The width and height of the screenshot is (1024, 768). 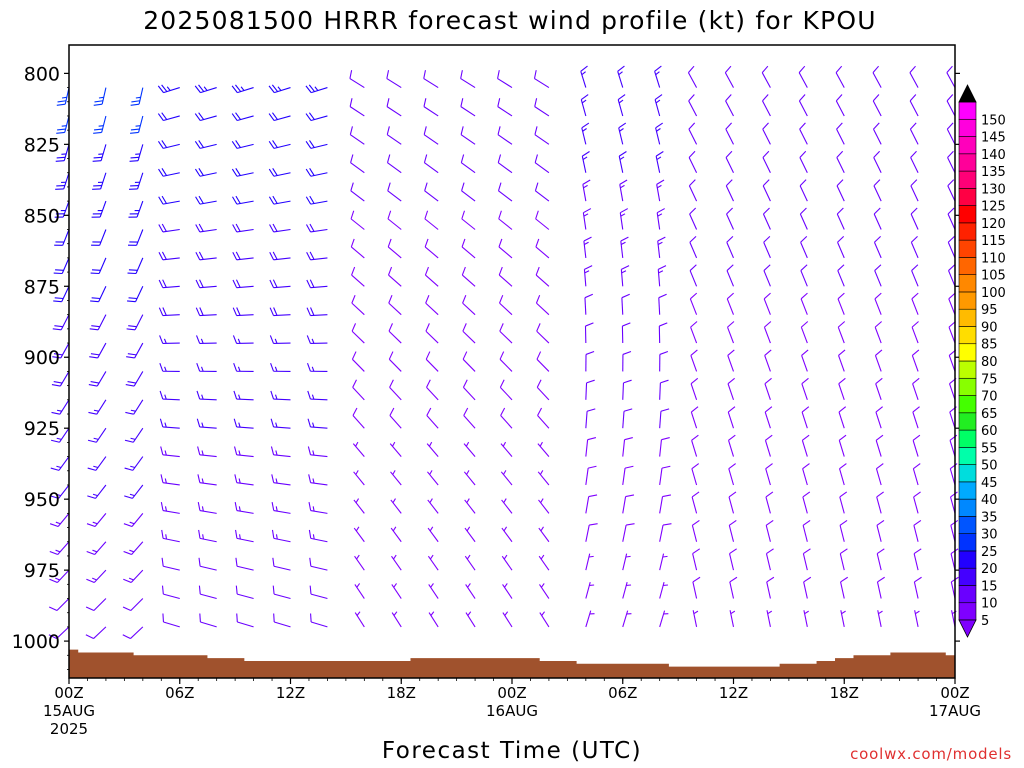 What do you see at coordinates (993, 258) in the screenshot?
I see `colorbar-label: 110` at bounding box center [993, 258].